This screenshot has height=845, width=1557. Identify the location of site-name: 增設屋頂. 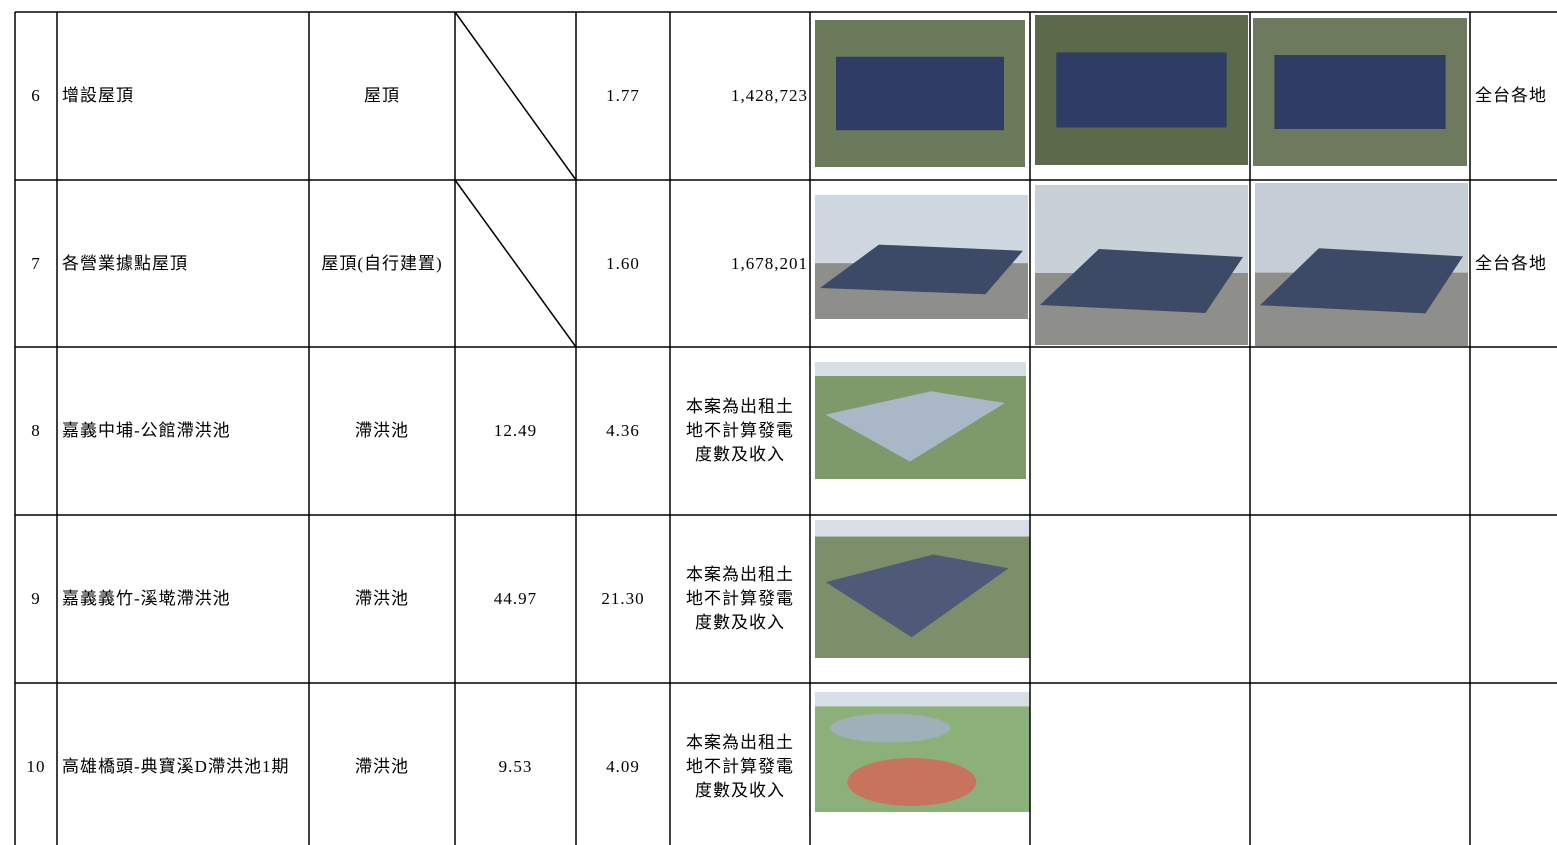
(98, 95).